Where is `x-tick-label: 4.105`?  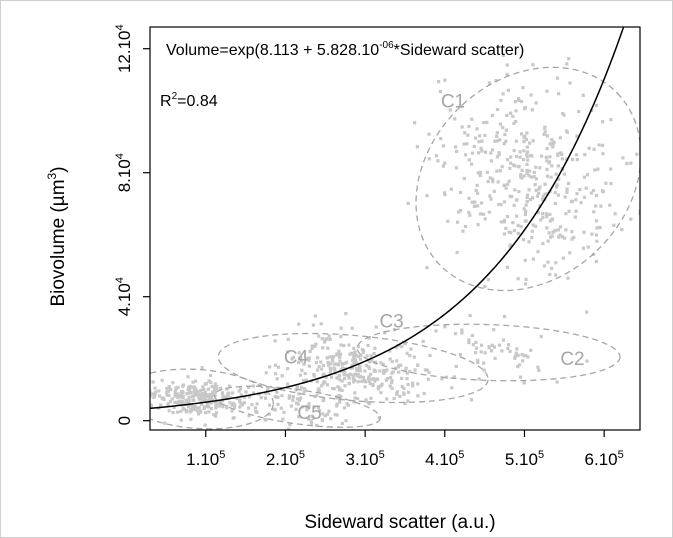 x-tick-label: 4.105 is located at coordinates (444, 459).